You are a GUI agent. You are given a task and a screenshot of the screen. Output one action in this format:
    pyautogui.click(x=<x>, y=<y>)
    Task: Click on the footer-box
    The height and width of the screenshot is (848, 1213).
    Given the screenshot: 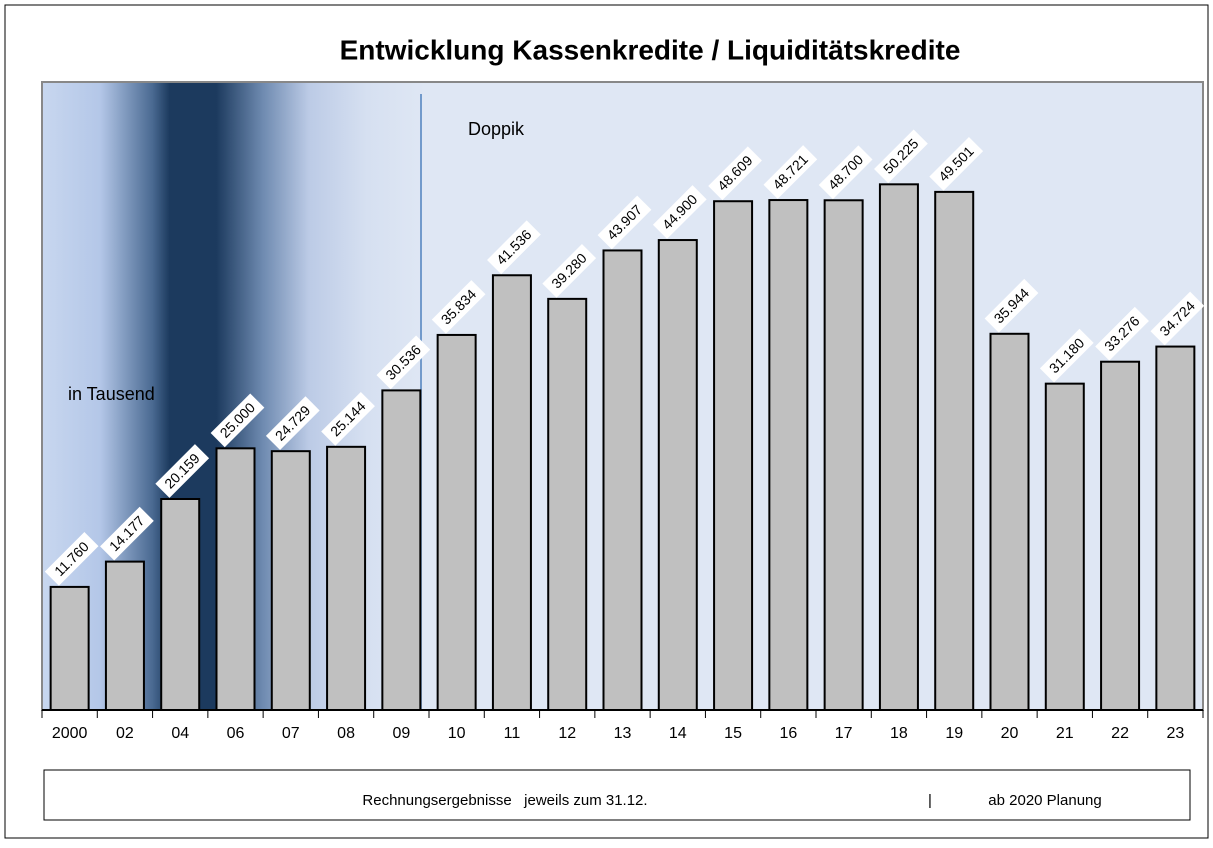 What is the action you would take?
    pyautogui.click(x=617, y=795)
    